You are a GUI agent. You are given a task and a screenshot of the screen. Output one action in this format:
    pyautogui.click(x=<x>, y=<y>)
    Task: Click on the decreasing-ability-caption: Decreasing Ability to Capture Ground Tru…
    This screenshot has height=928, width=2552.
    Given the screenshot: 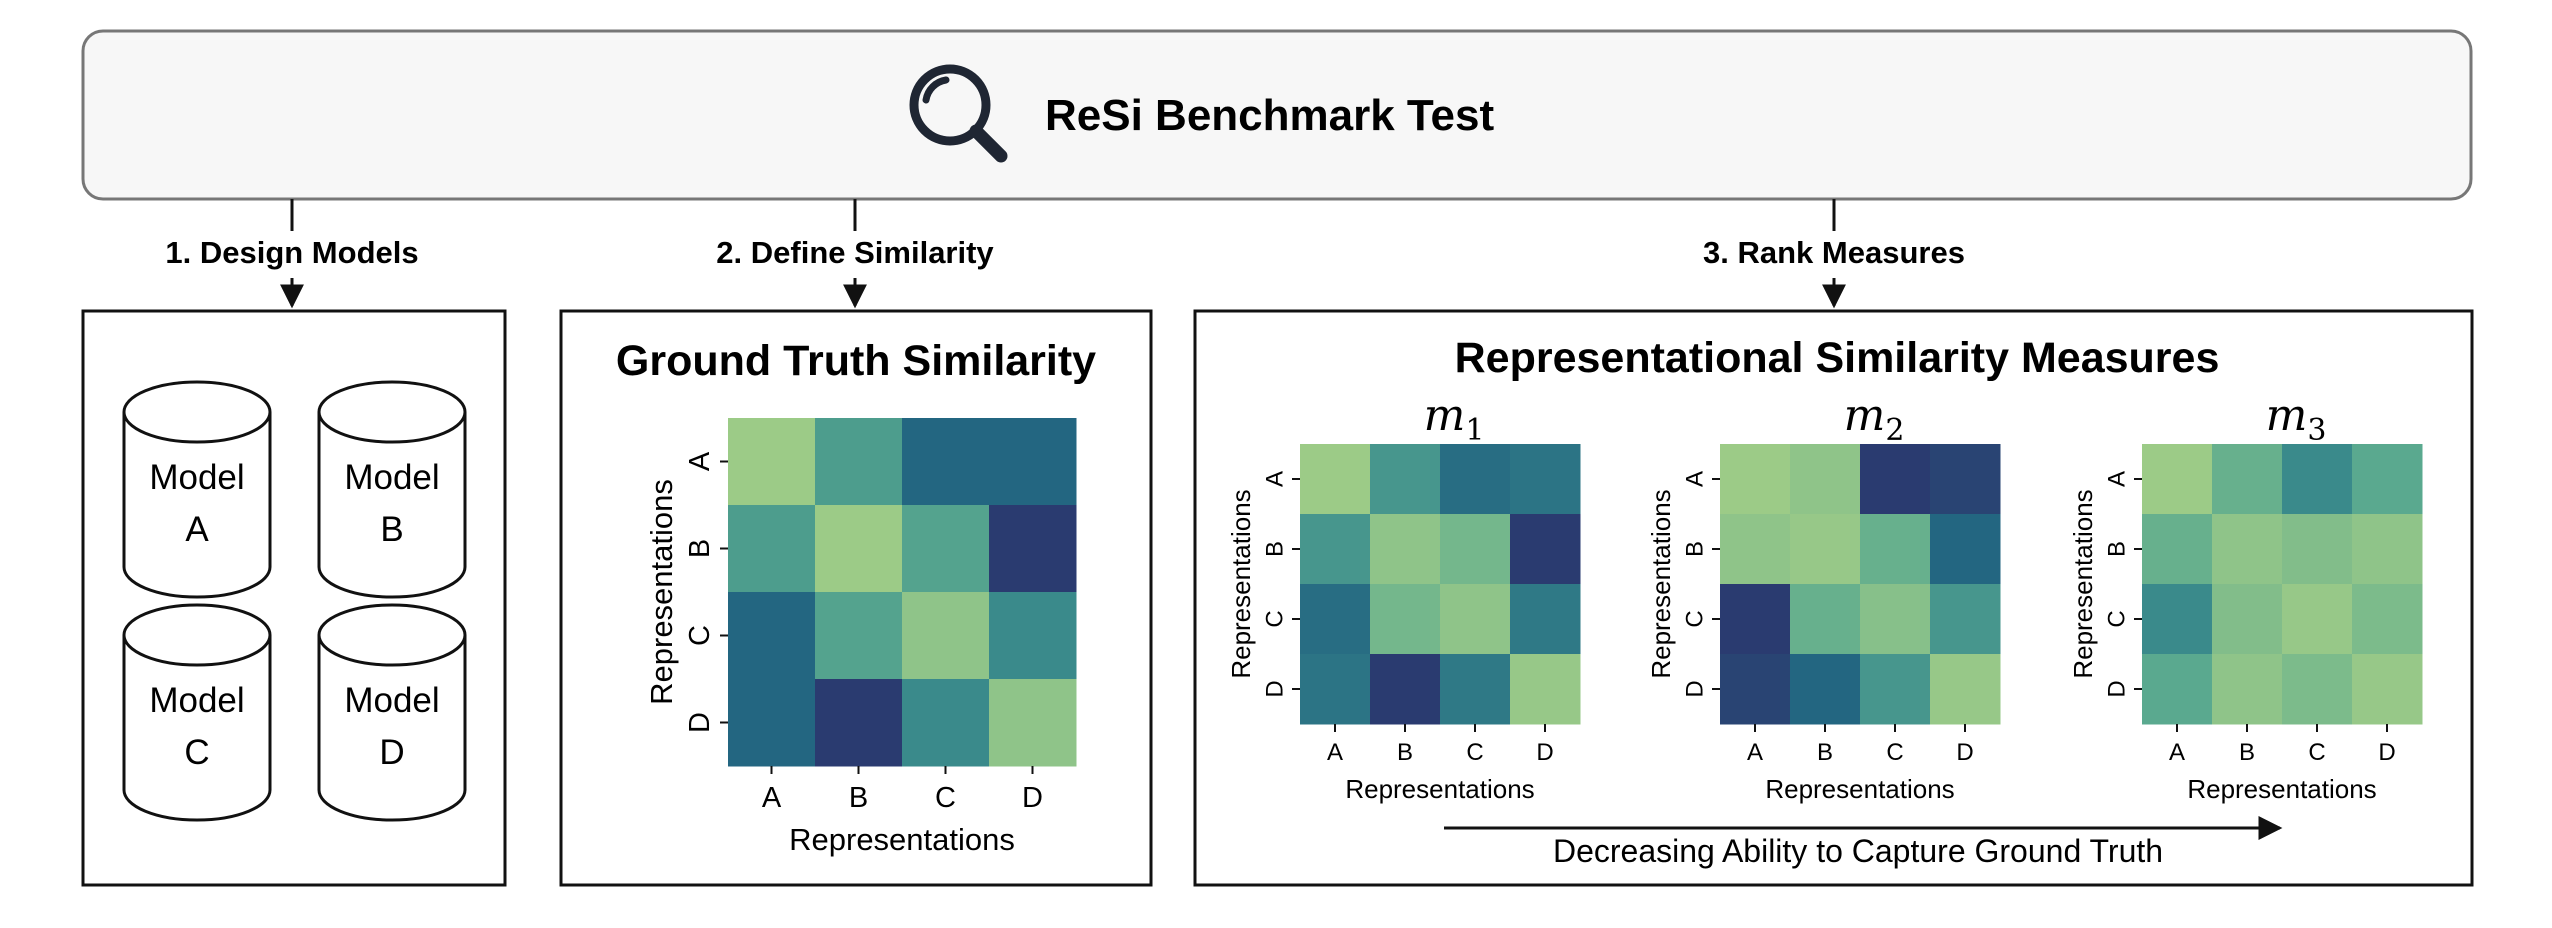 What is the action you would take?
    pyautogui.click(x=1858, y=851)
    